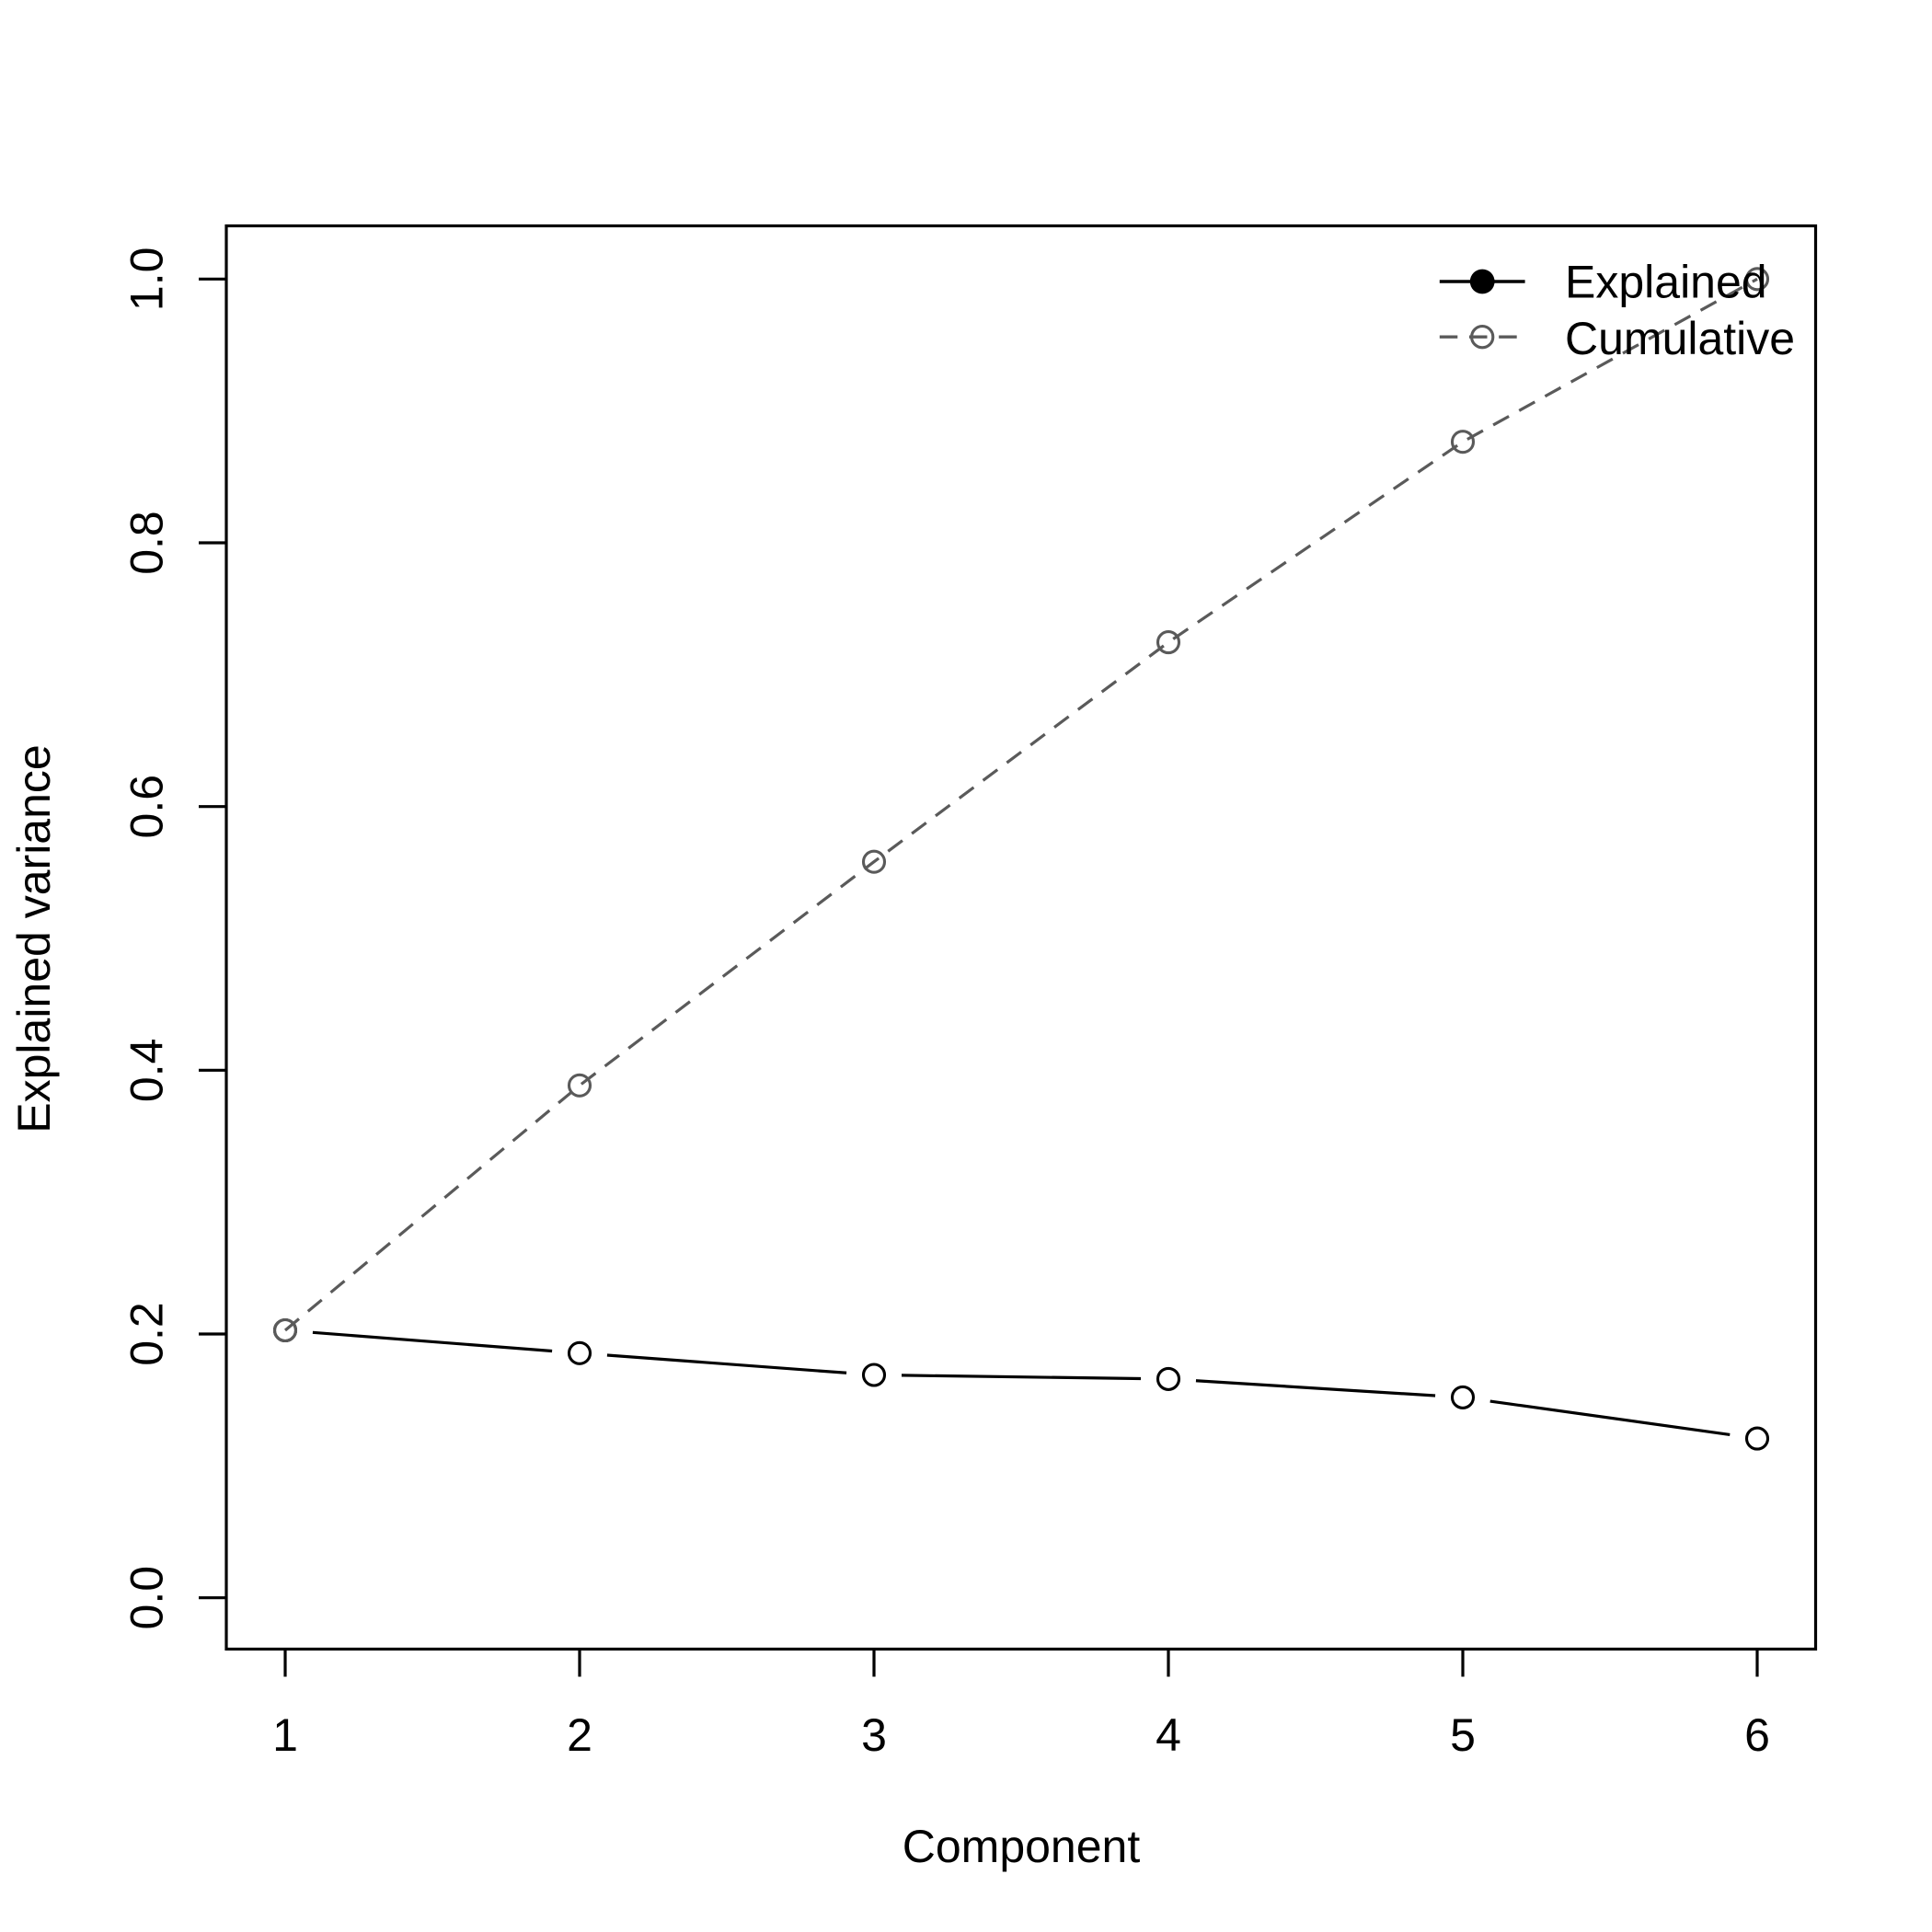  Describe the element at coordinates (874, 1735) in the screenshot. I see `svg-text: 3` at that location.